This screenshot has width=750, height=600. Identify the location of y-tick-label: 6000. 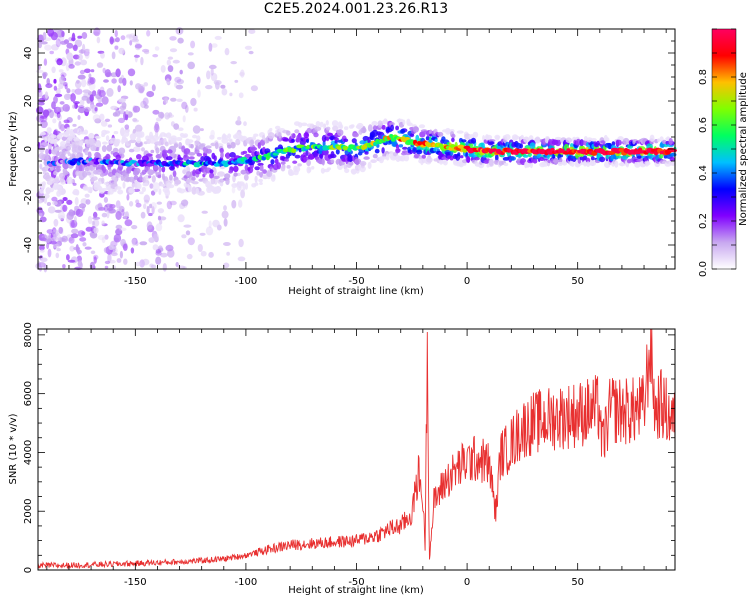
(28, 393).